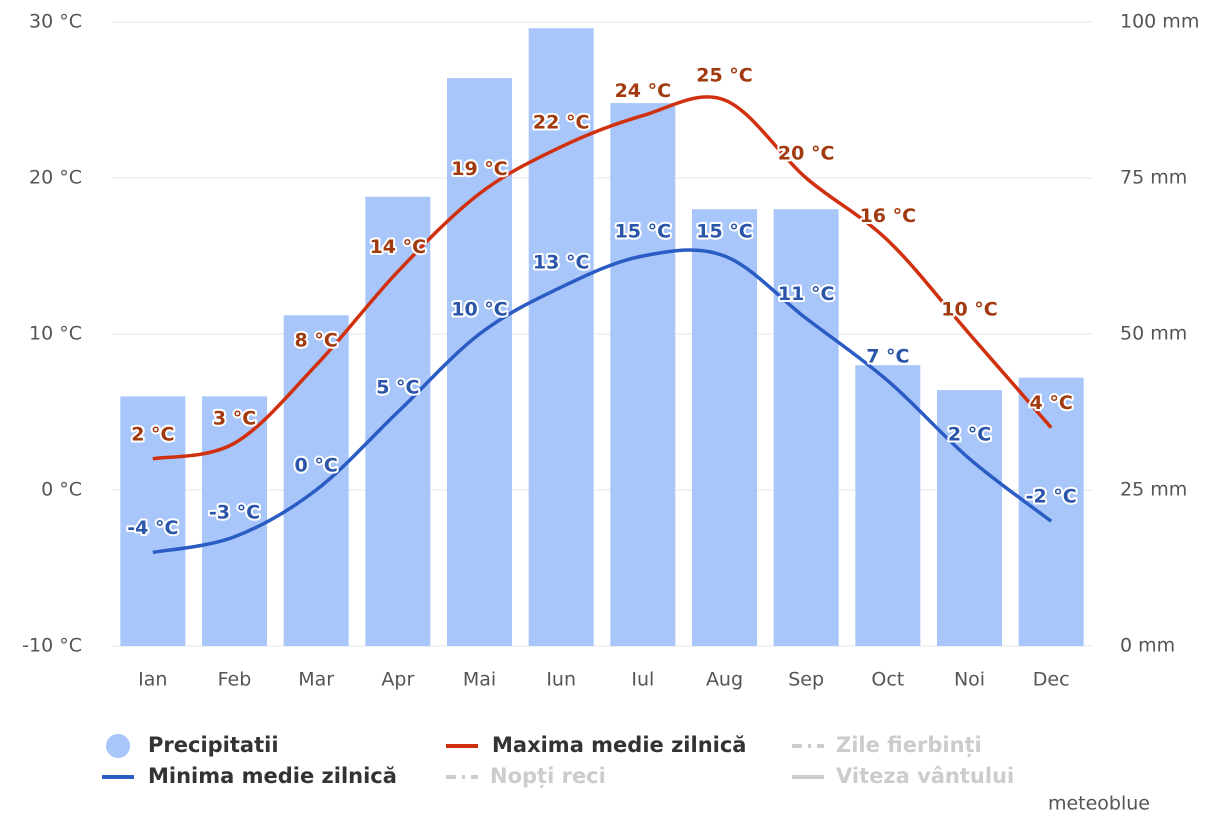 This screenshot has width=1220, height=816. What do you see at coordinates (888, 216) in the screenshot?
I see `data-label: 16 °C` at bounding box center [888, 216].